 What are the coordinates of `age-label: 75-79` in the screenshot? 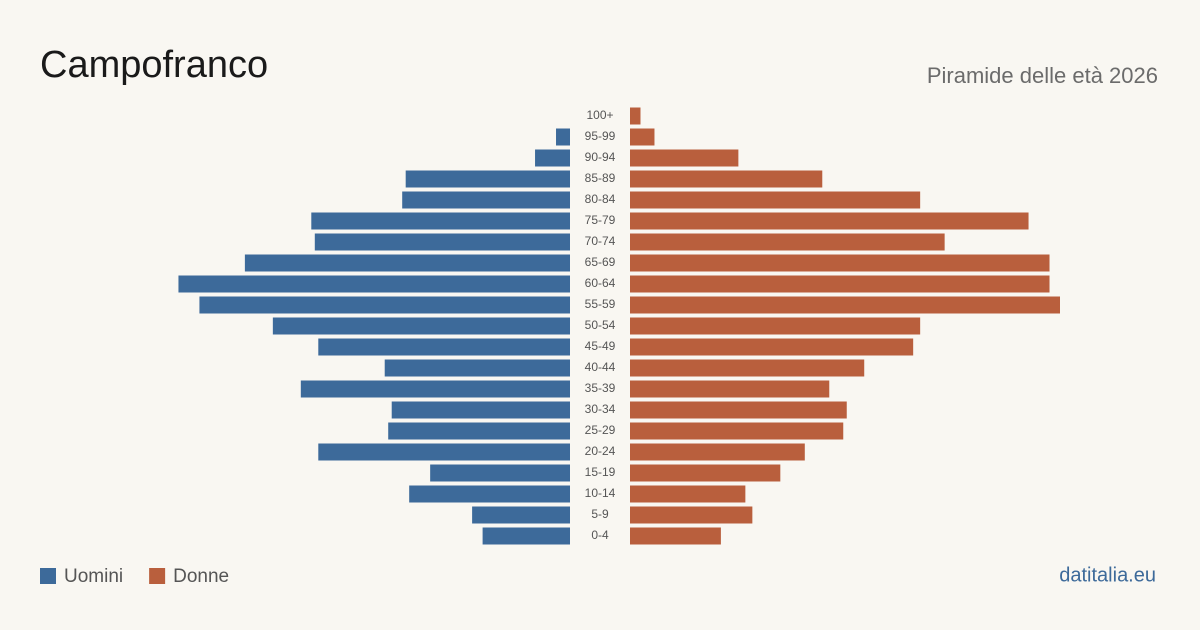 It's located at (600, 220).